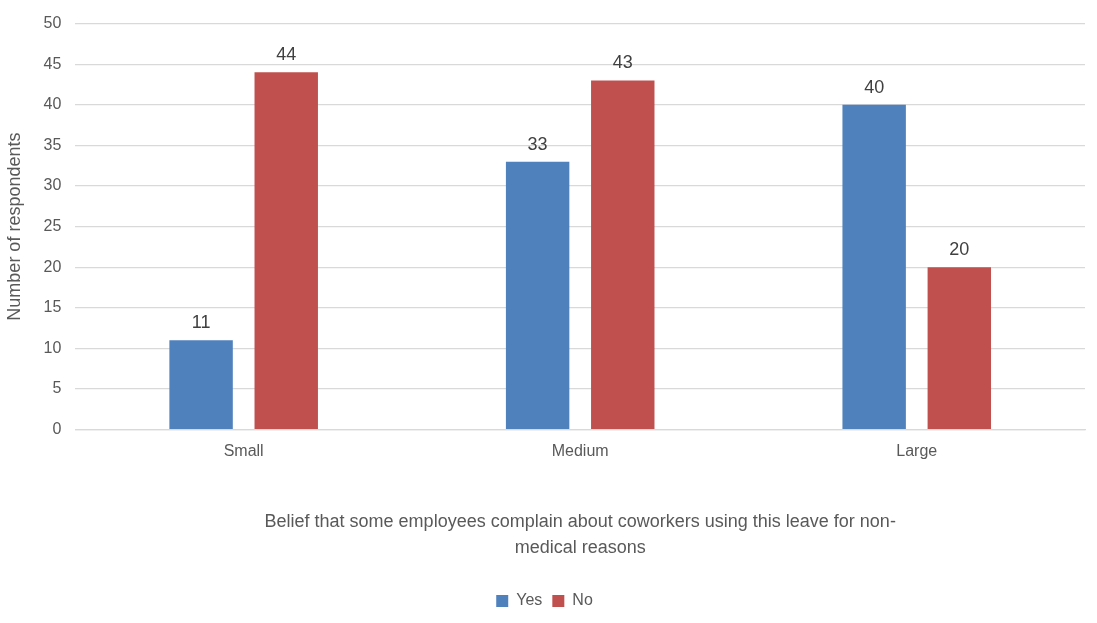 Image resolution: width=1097 pixels, height=623 pixels. What do you see at coordinates (959, 249) in the screenshot?
I see `data-label: 20` at bounding box center [959, 249].